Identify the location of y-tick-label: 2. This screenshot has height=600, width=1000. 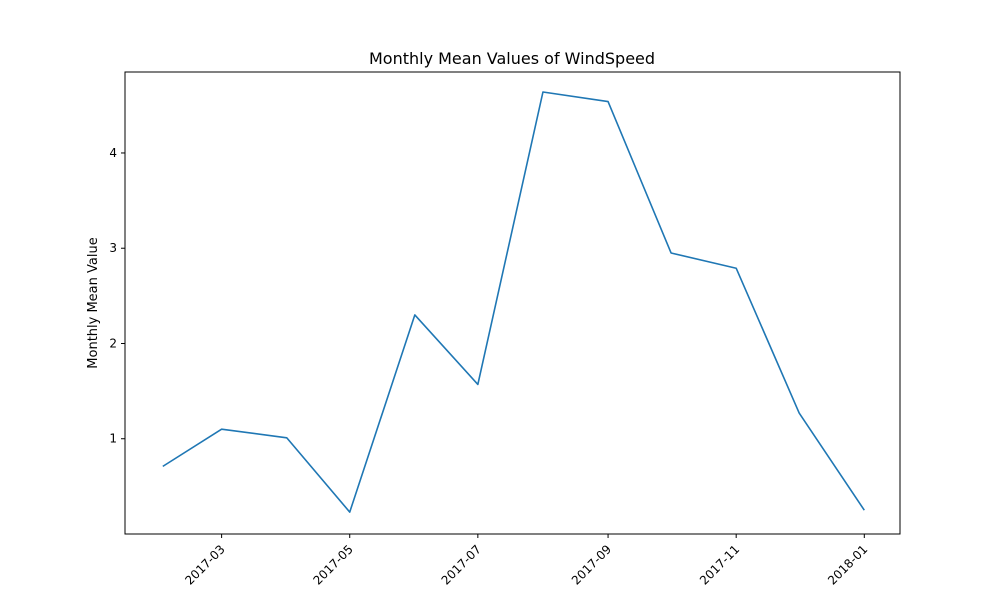
(113, 343).